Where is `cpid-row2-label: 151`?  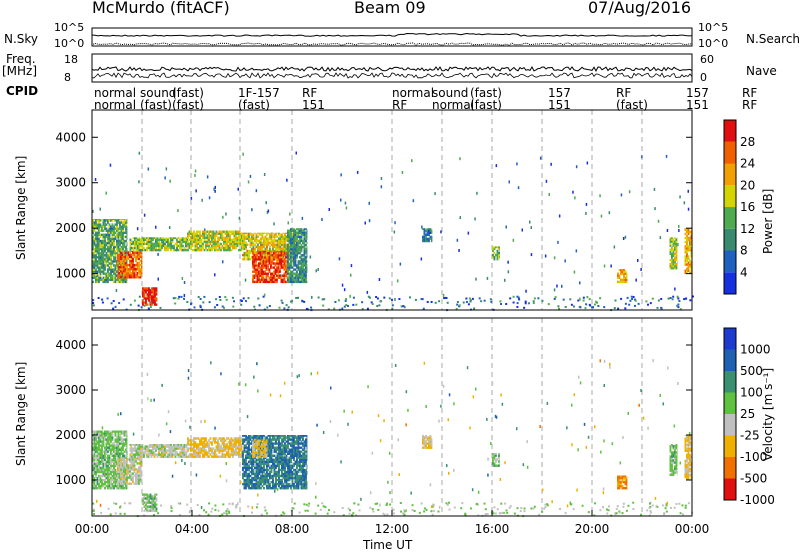
cpid-row2-label: 151 is located at coordinates (313, 105).